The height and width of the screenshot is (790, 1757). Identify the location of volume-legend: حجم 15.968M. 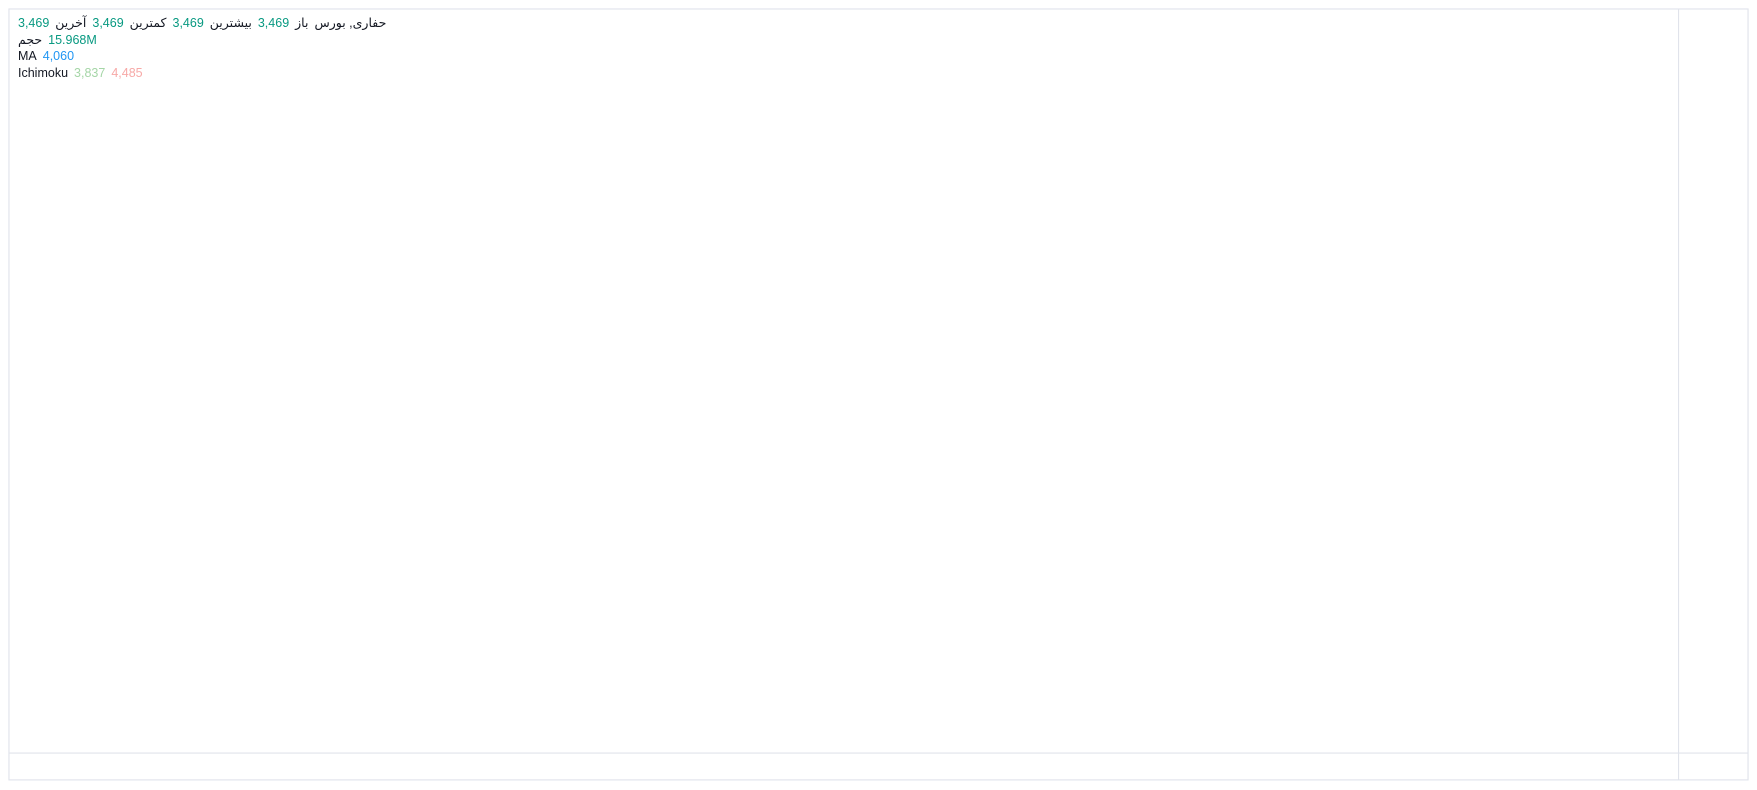
(57, 40).